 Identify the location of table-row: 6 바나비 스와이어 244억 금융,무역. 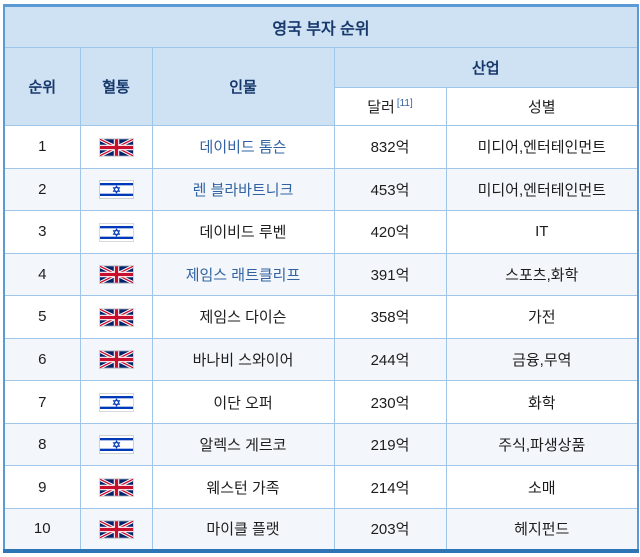
(321, 359).